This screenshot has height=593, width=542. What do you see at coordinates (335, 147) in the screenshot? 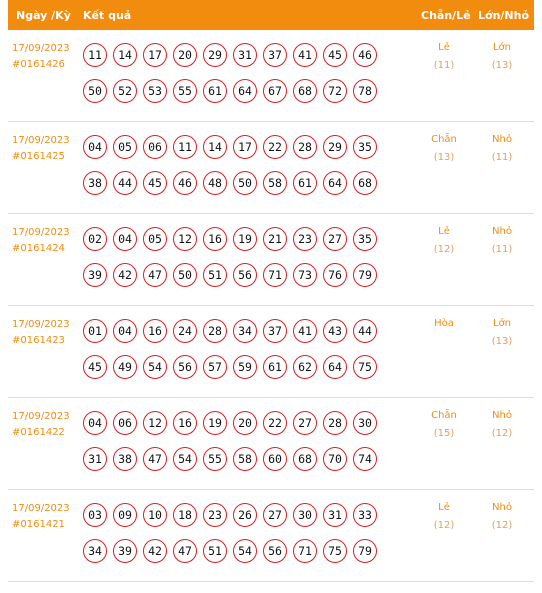
I see `number-ball: 29` at bounding box center [335, 147].